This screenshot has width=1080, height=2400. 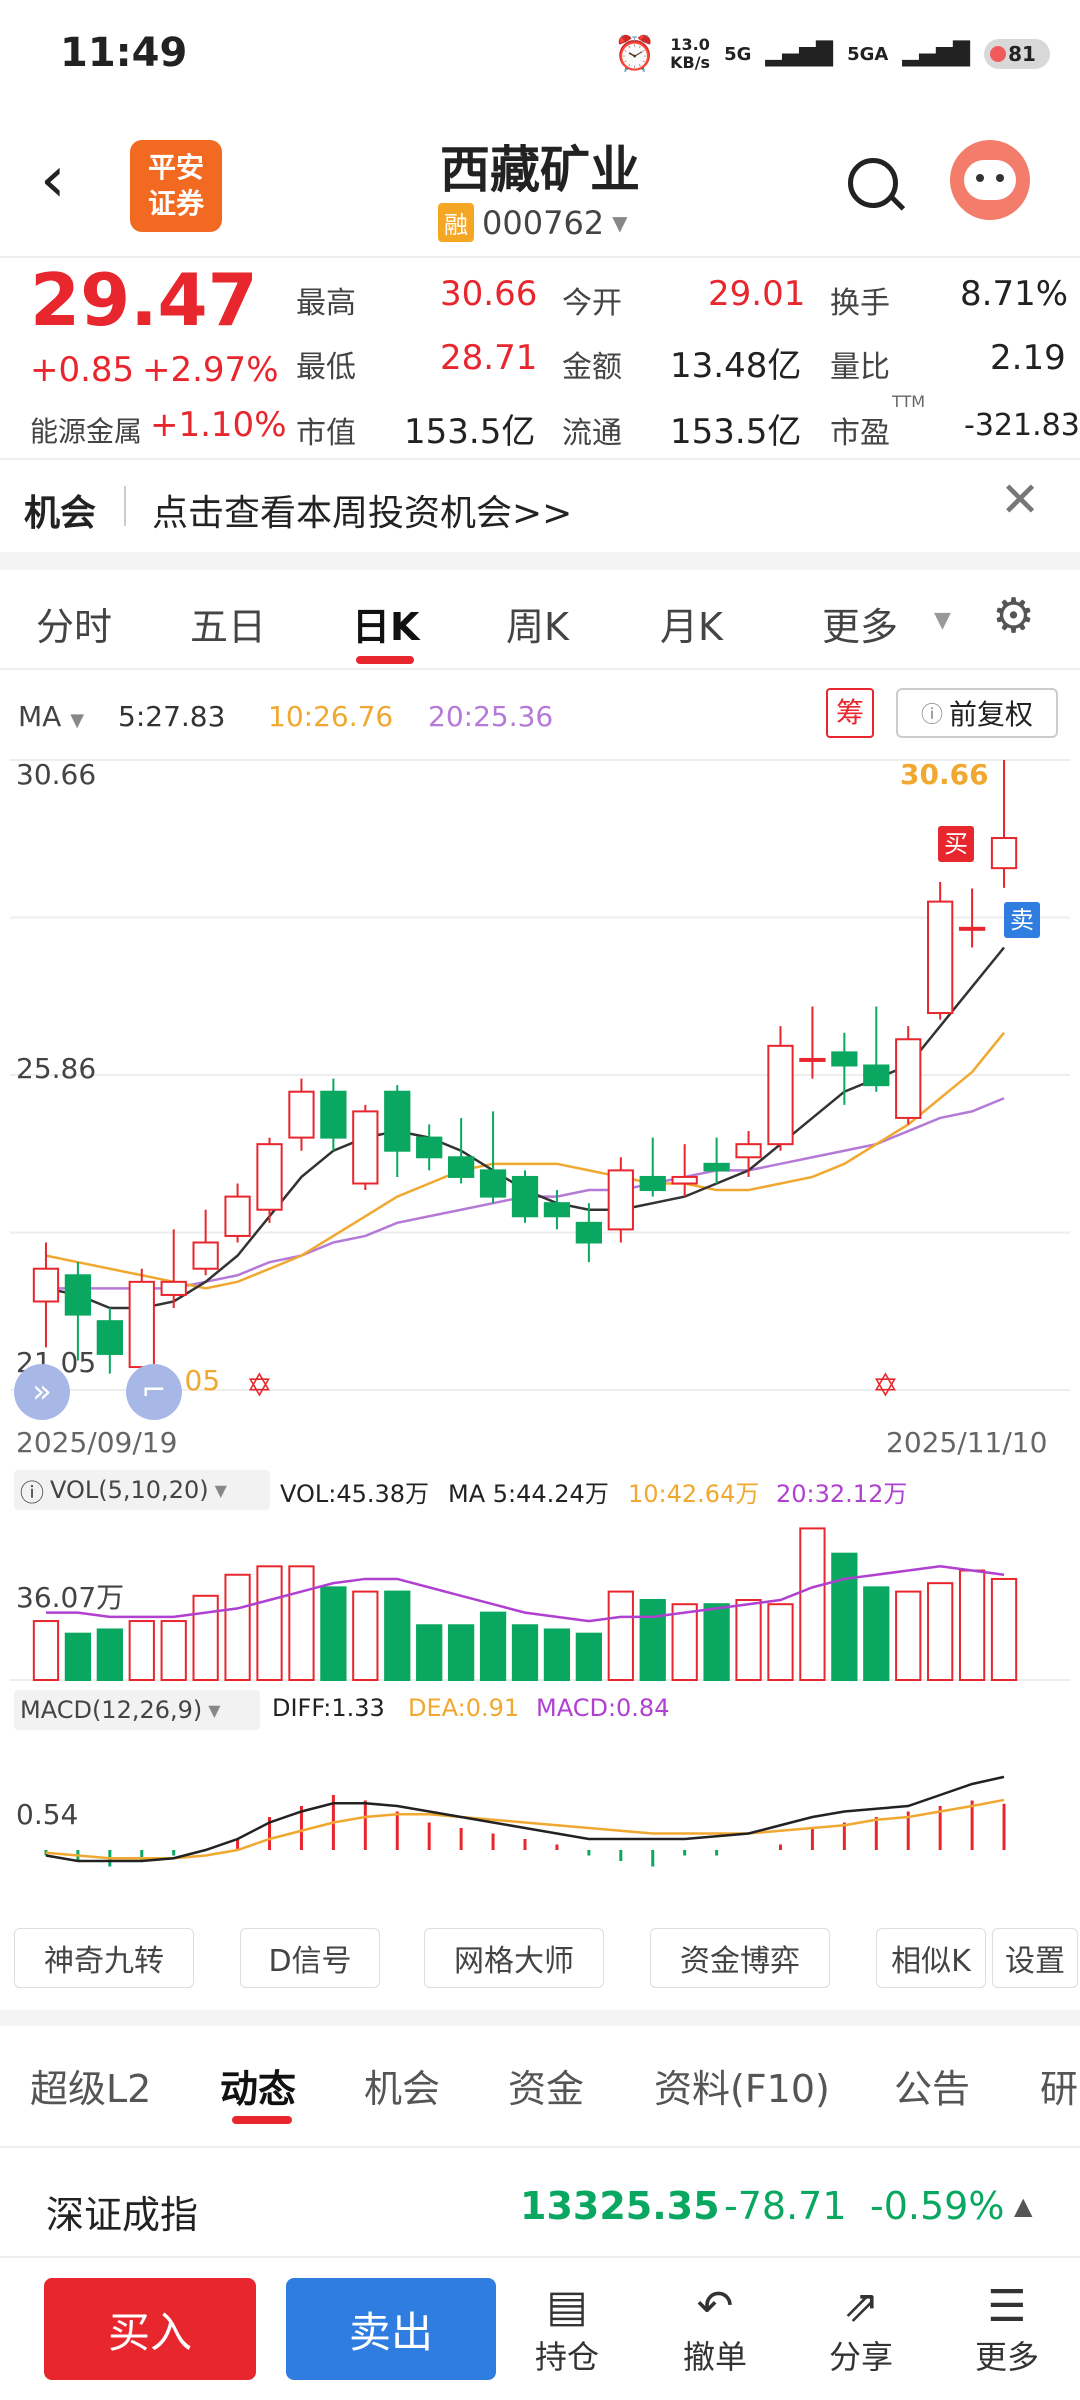 What do you see at coordinates (1006, 2357) in the screenshot?
I see `more-label: 更多` at bounding box center [1006, 2357].